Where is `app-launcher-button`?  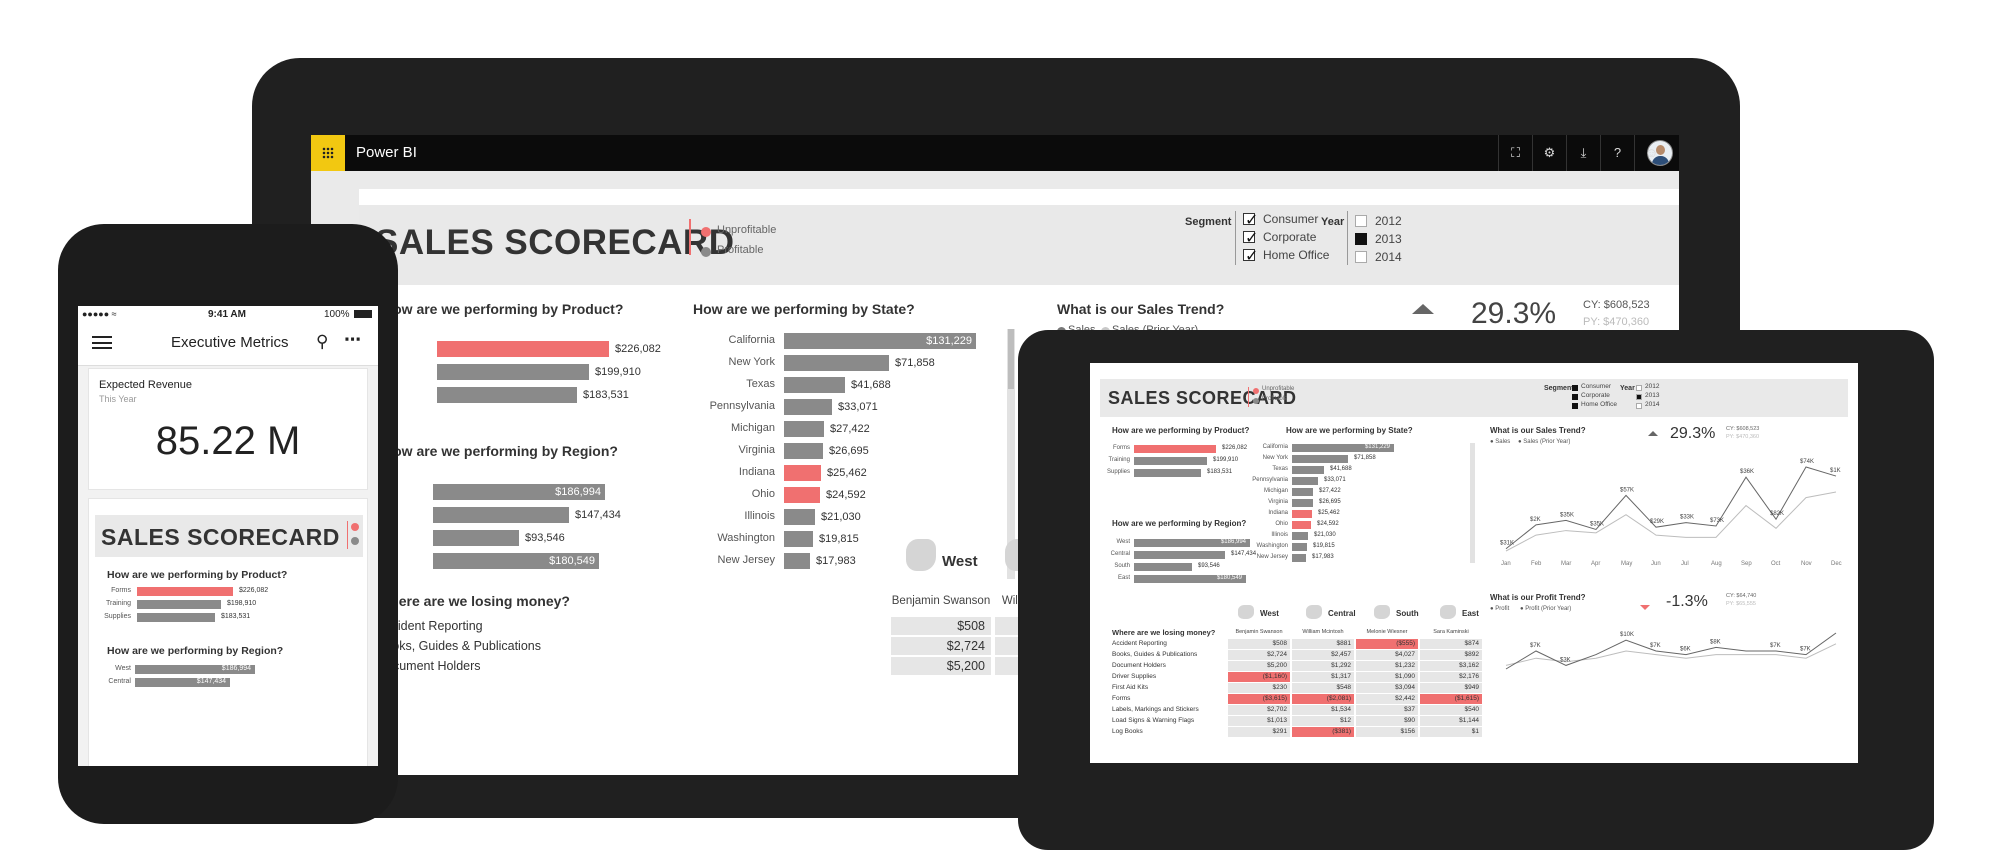
app-launcher-button is located at coordinates (328, 153).